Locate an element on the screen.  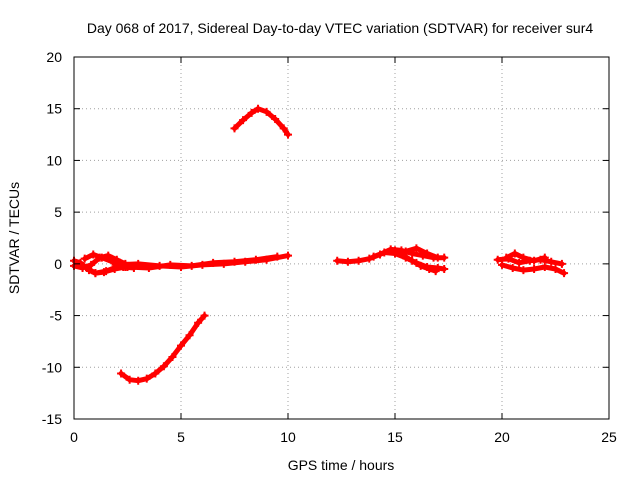
x-tick-label: 5 is located at coordinates (181, 437).